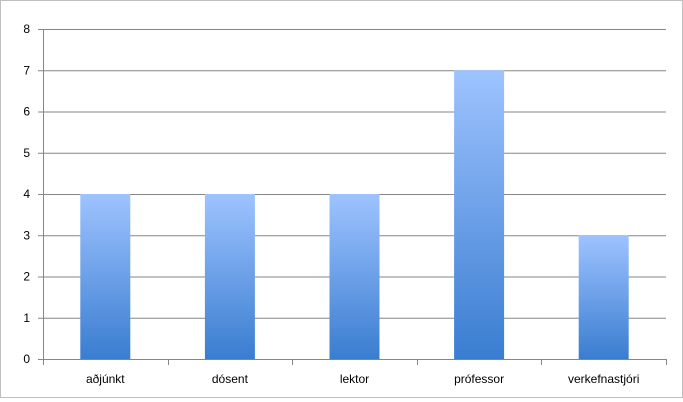 The image size is (683, 402). Describe the element at coordinates (105, 379) in the screenshot. I see `x-tick-label: aðjúnkt` at that location.